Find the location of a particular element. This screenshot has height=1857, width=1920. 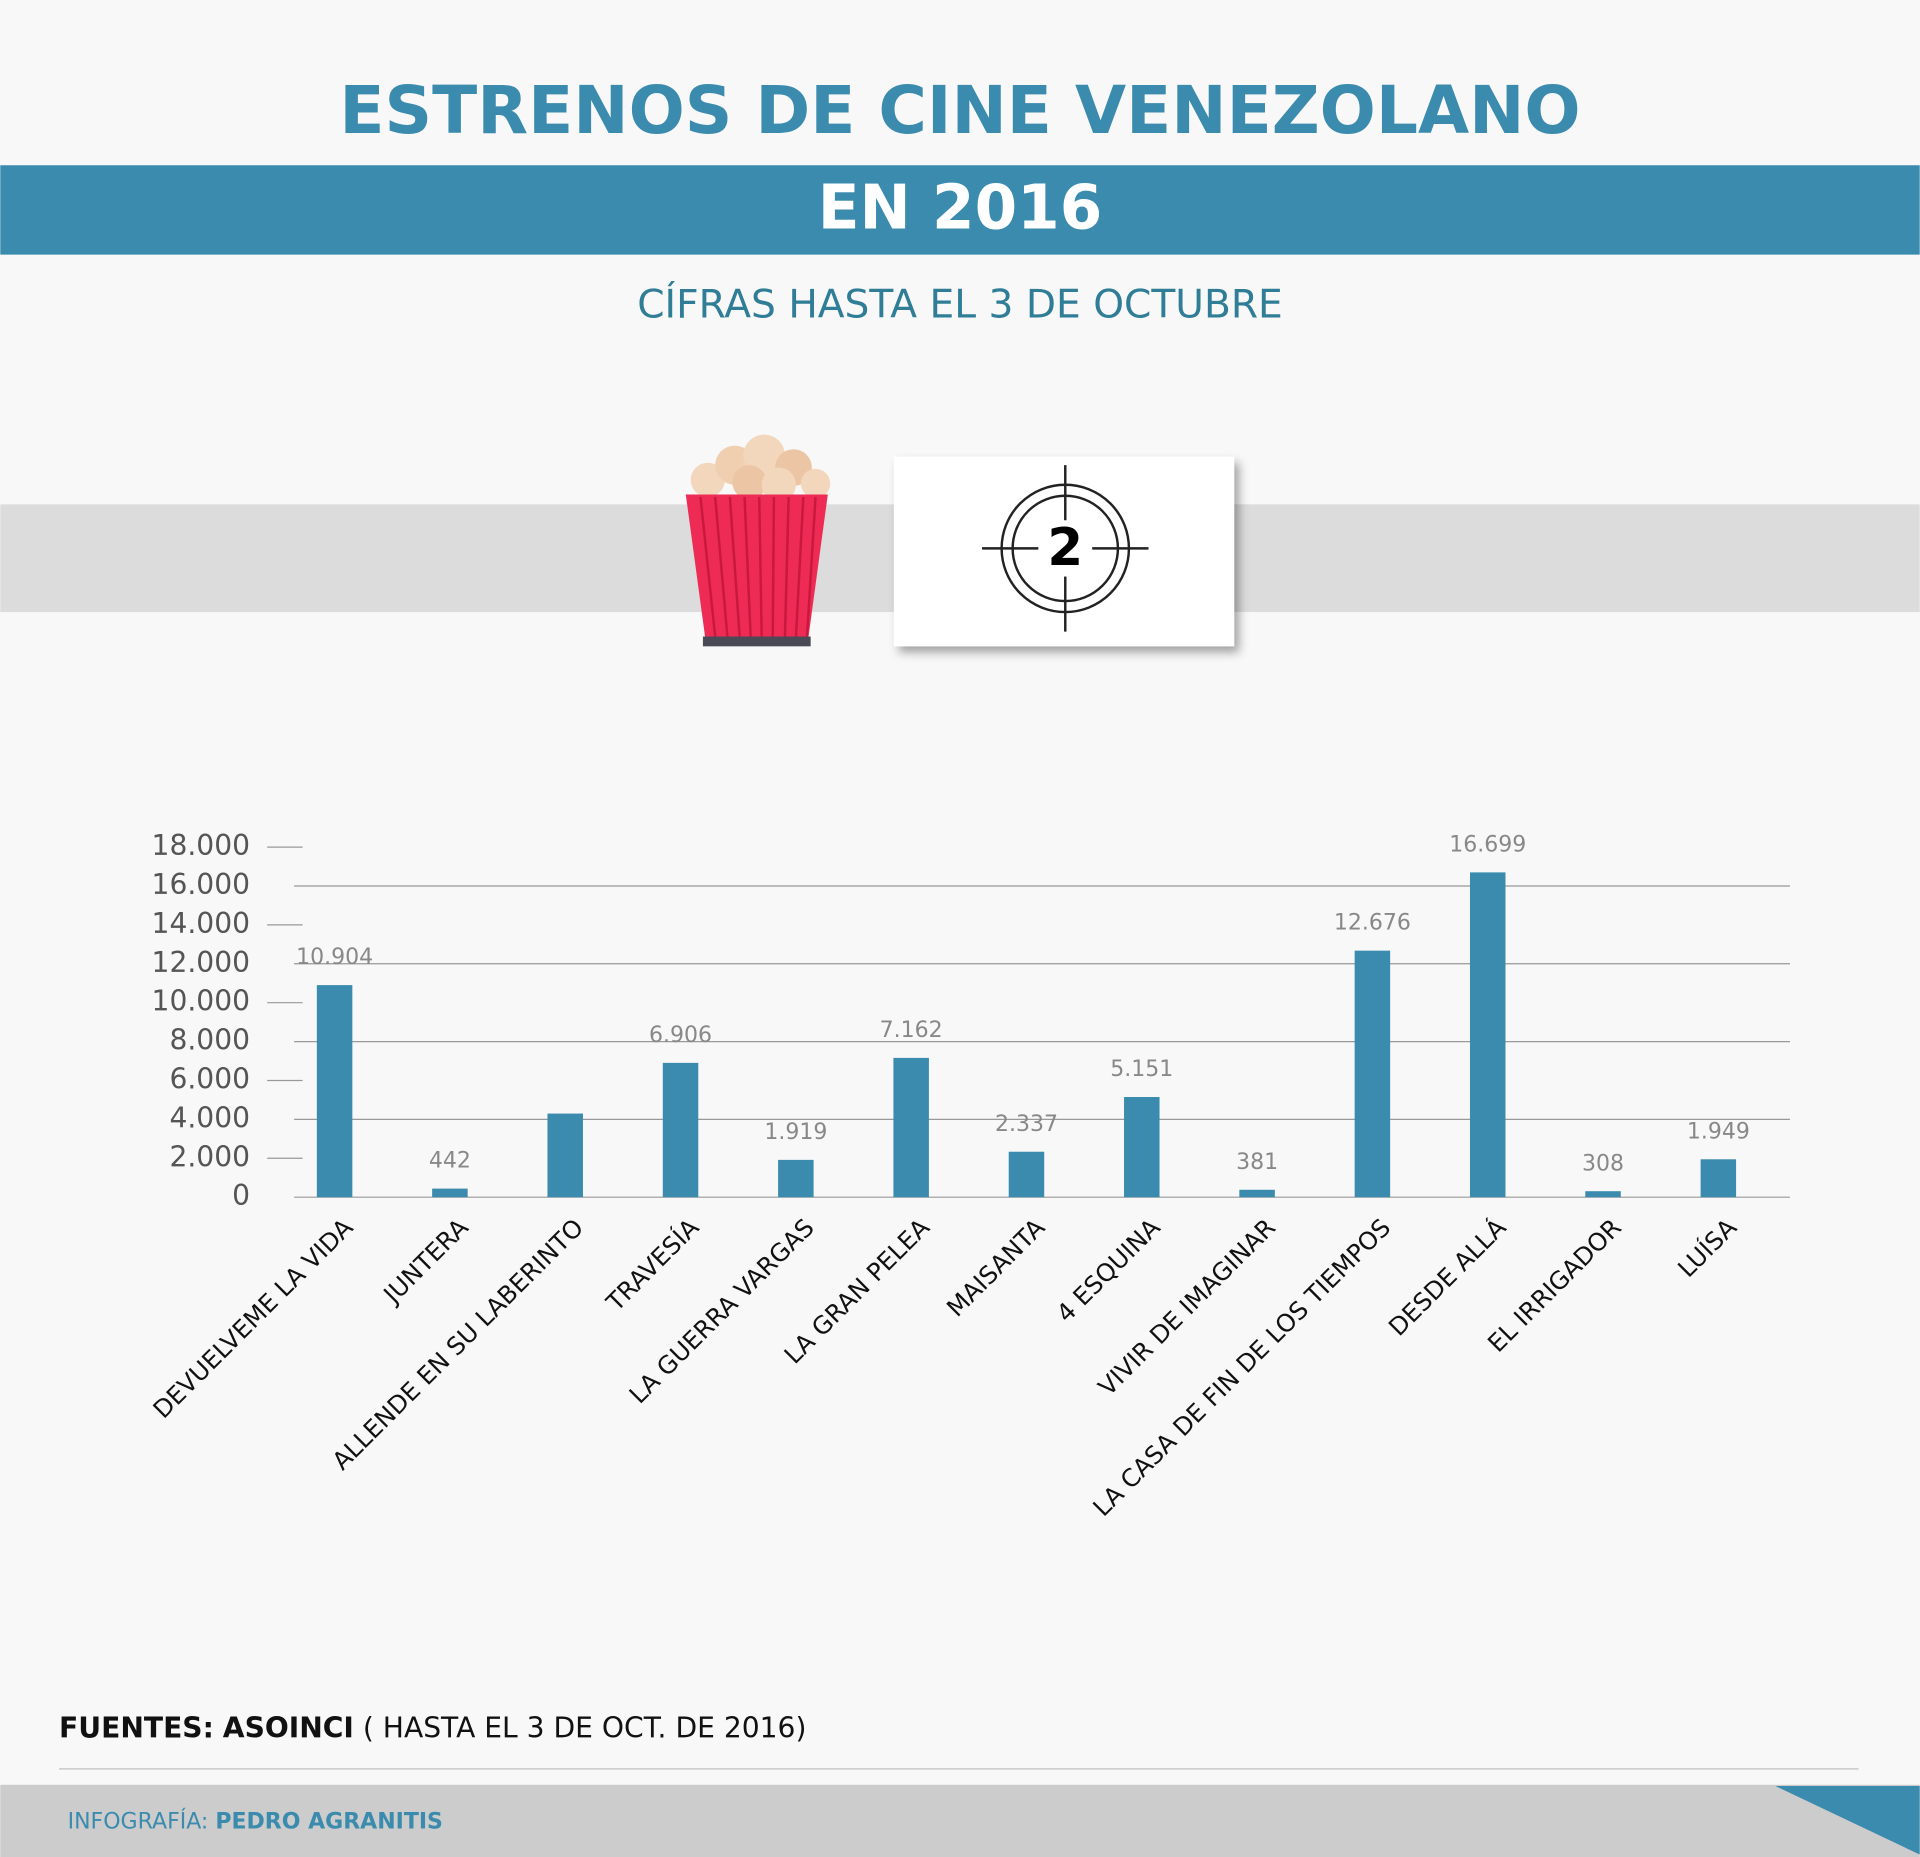

value-label: 2.337 is located at coordinates (1026, 1124).